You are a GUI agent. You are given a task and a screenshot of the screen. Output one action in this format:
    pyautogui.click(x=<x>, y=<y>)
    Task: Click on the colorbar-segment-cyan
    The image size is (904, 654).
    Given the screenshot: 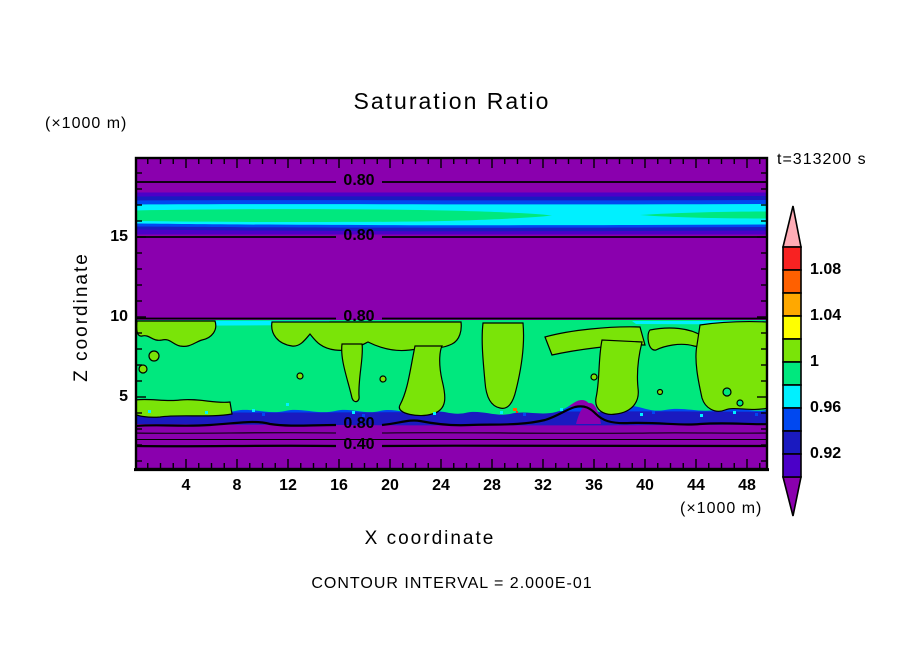 What is the action you would take?
    pyautogui.click(x=792, y=396)
    